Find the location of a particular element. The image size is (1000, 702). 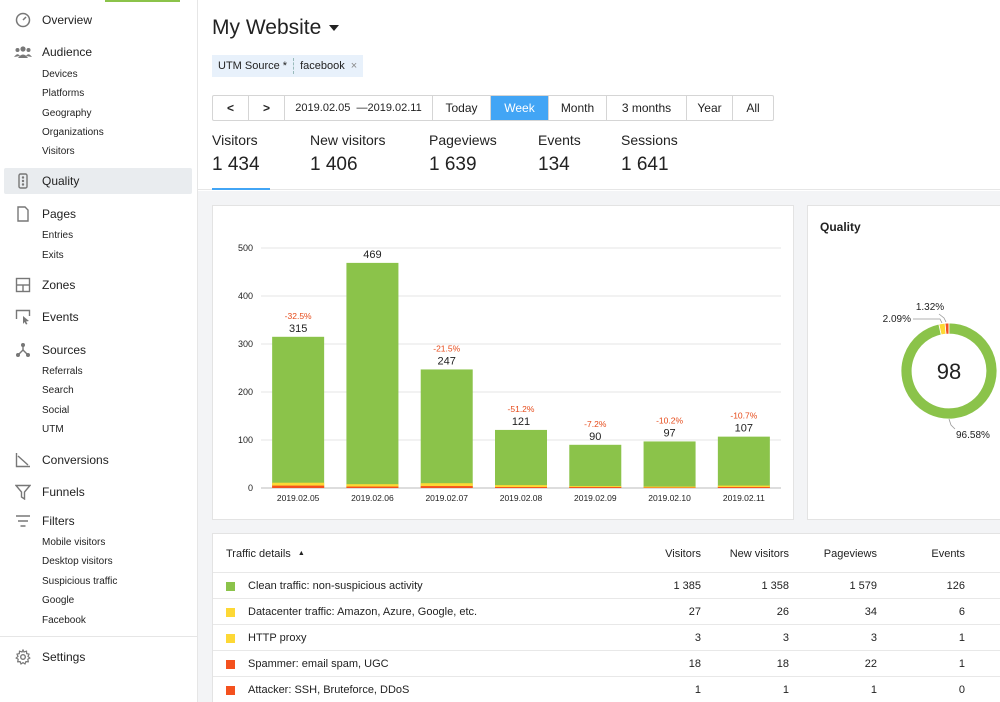

traffic-light-icon is located at coordinates (23, 181).